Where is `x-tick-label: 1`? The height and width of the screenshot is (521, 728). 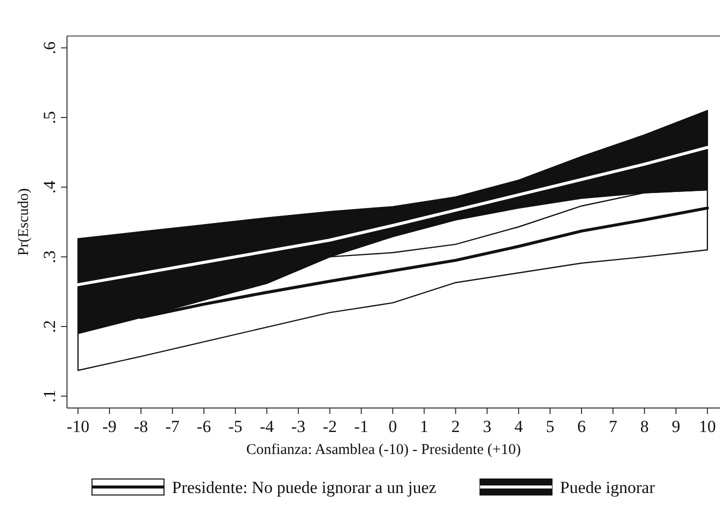
x-tick-label: 1 is located at coordinates (424, 426).